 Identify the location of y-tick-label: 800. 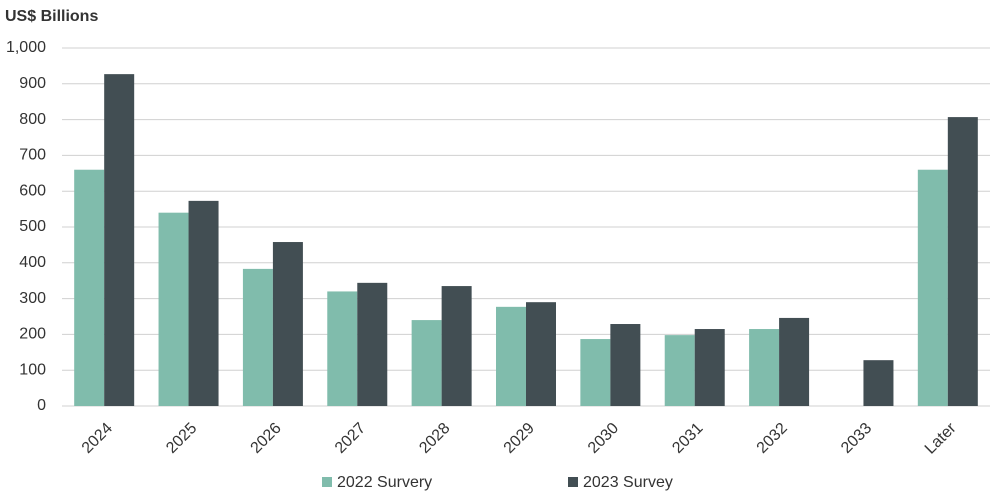
(32, 119).